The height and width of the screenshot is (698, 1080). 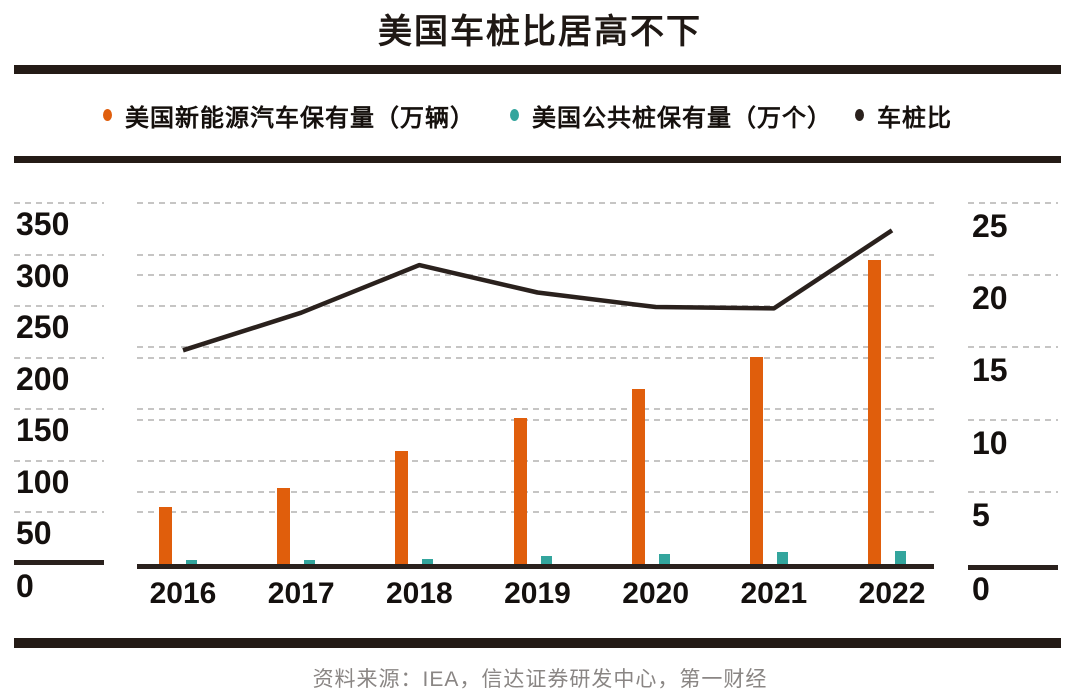 I want to click on x-axis-baseline, so click(x=535, y=566).